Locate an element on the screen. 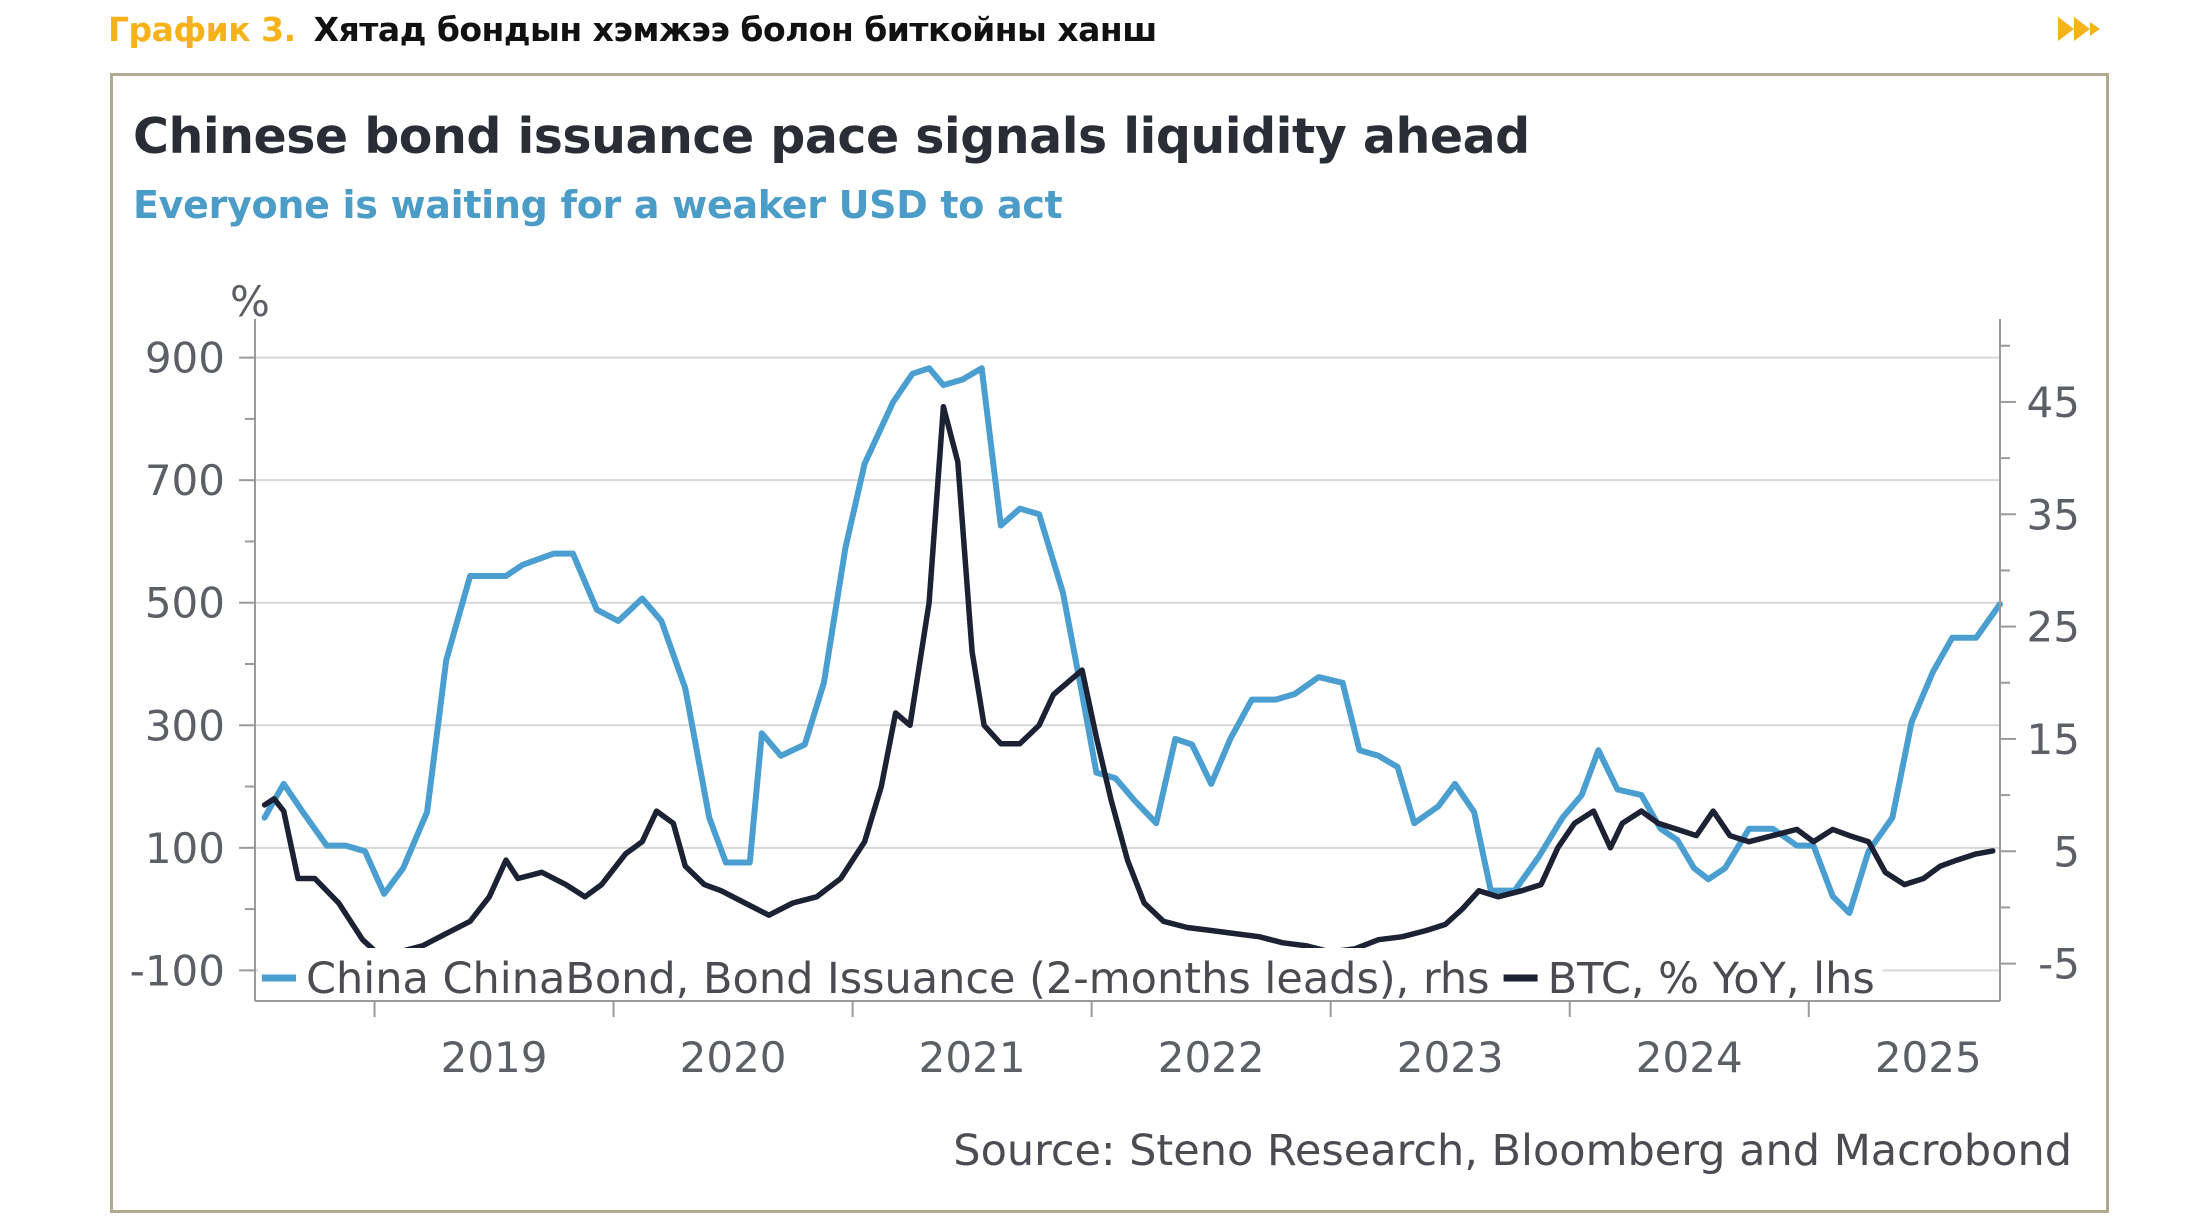 The image size is (2202, 1231). left-axis-tick-label: 700 is located at coordinates (185, 480).